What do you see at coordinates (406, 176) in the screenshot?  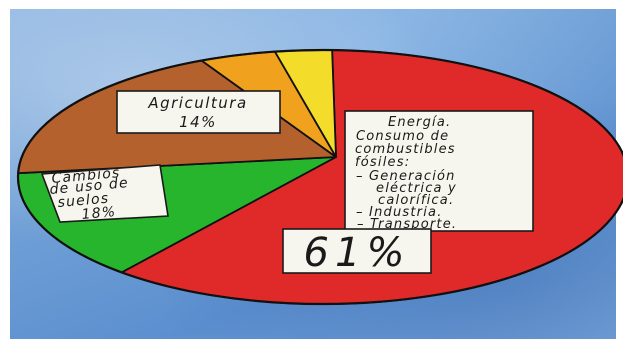 I see `label-energia-line5: – Generación` at bounding box center [406, 176].